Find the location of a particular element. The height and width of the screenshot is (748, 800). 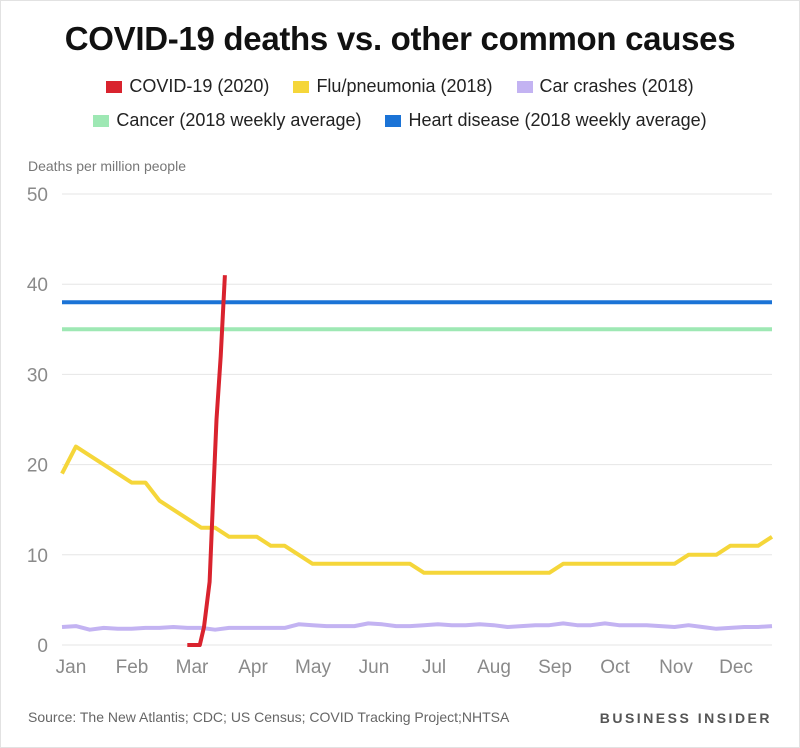

chart-title: COVID-19 deaths vs. other common causes is located at coordinates (400, 38).